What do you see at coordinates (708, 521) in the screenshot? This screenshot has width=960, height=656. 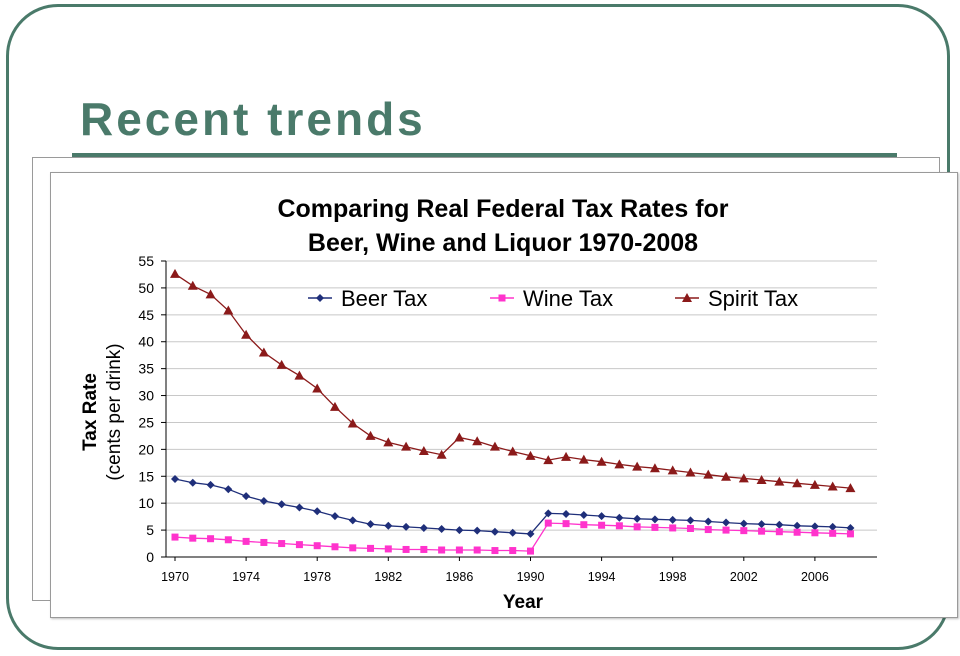 I see `beer-tax-point-2000` at bounding box center [708, 521].